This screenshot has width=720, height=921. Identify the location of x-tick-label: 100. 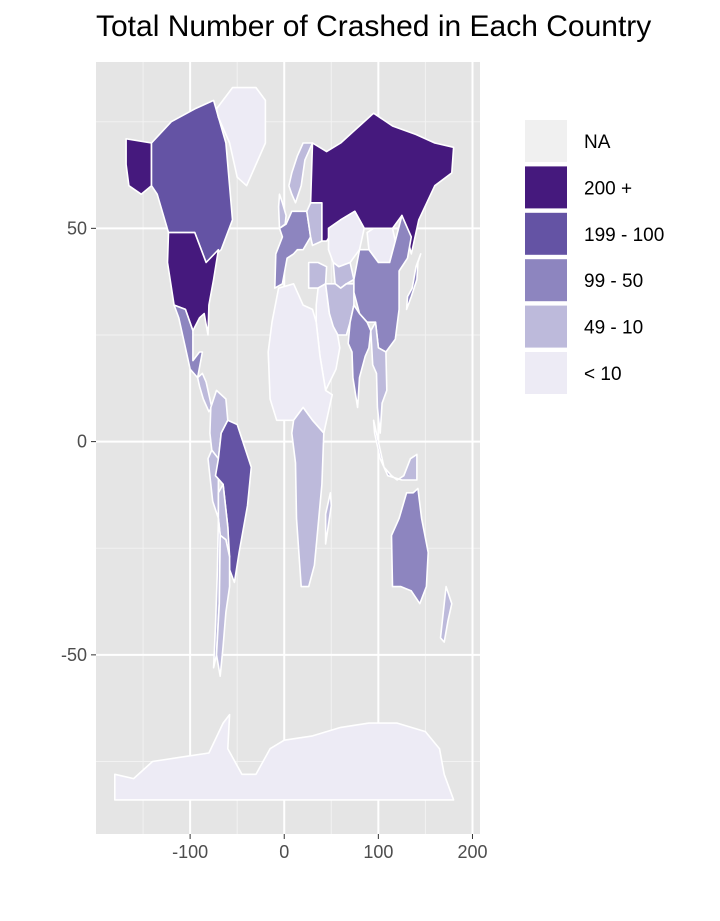
(378, 852).